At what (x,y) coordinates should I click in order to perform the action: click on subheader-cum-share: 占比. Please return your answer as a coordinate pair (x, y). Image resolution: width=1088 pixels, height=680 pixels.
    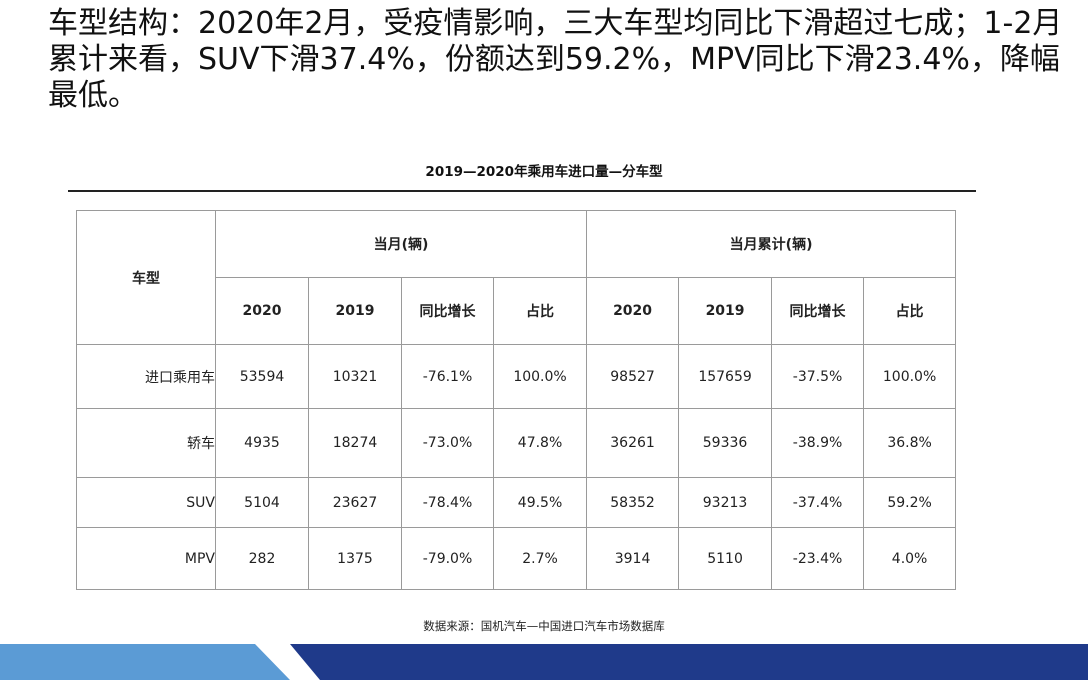
    Looking at the image, I should click on (910, 311).